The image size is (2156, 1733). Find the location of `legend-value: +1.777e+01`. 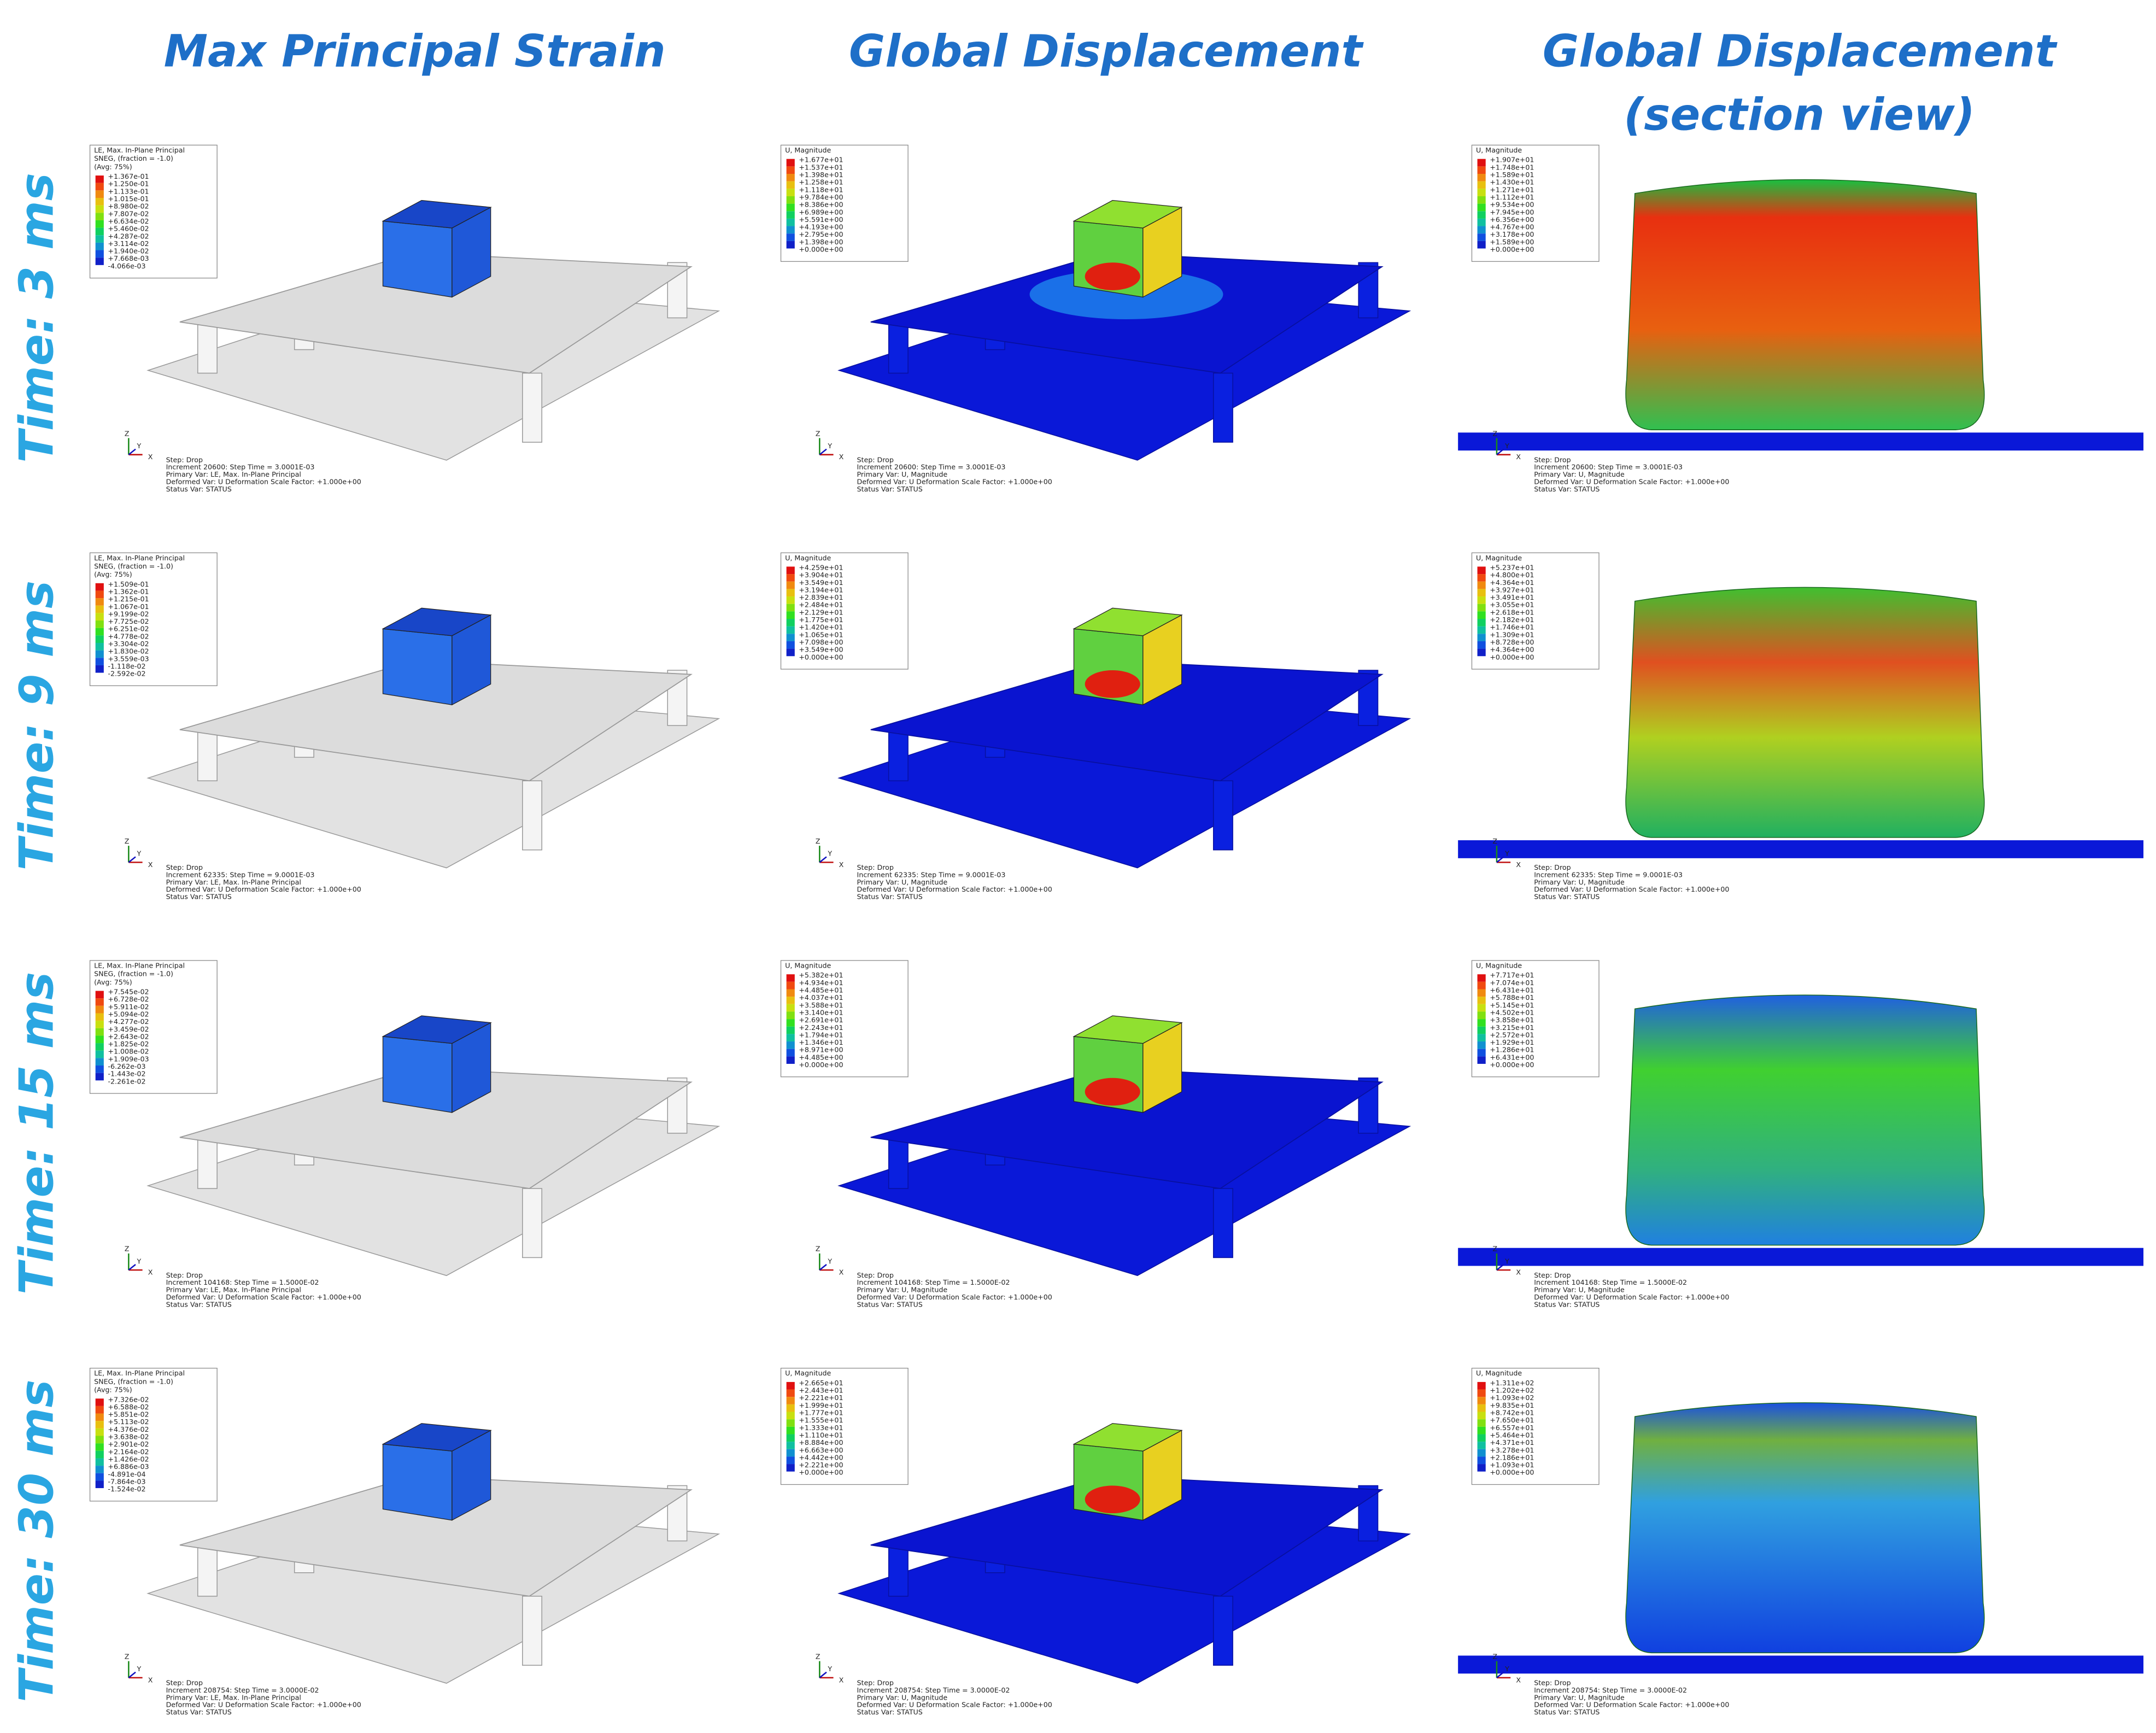

legend-value: +1.777e+01 is located at coordinates (821, 1413).